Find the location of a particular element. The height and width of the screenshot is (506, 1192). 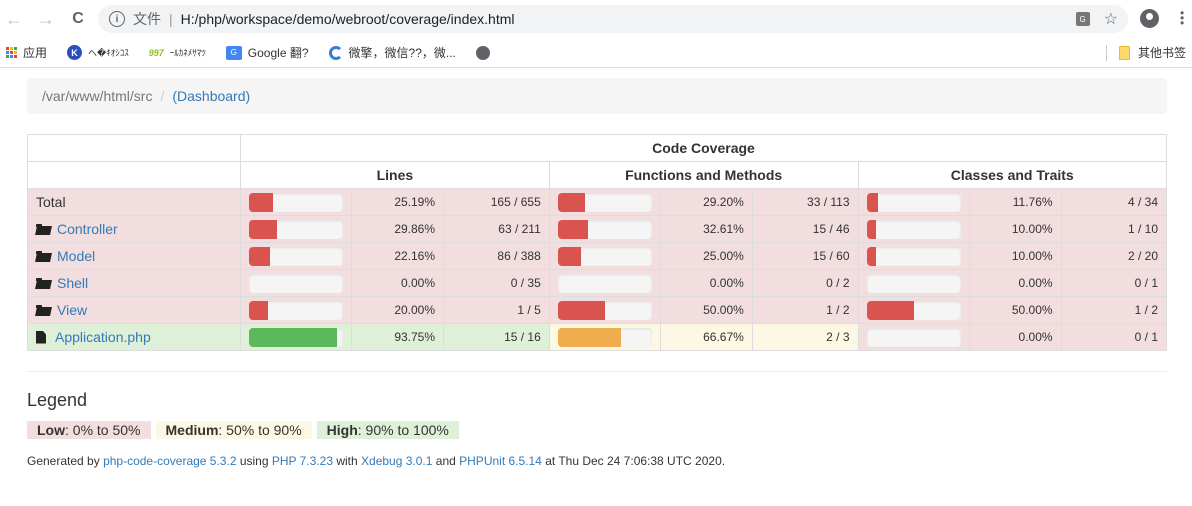

directory-link: Controller is located at coordinates (87, 229).